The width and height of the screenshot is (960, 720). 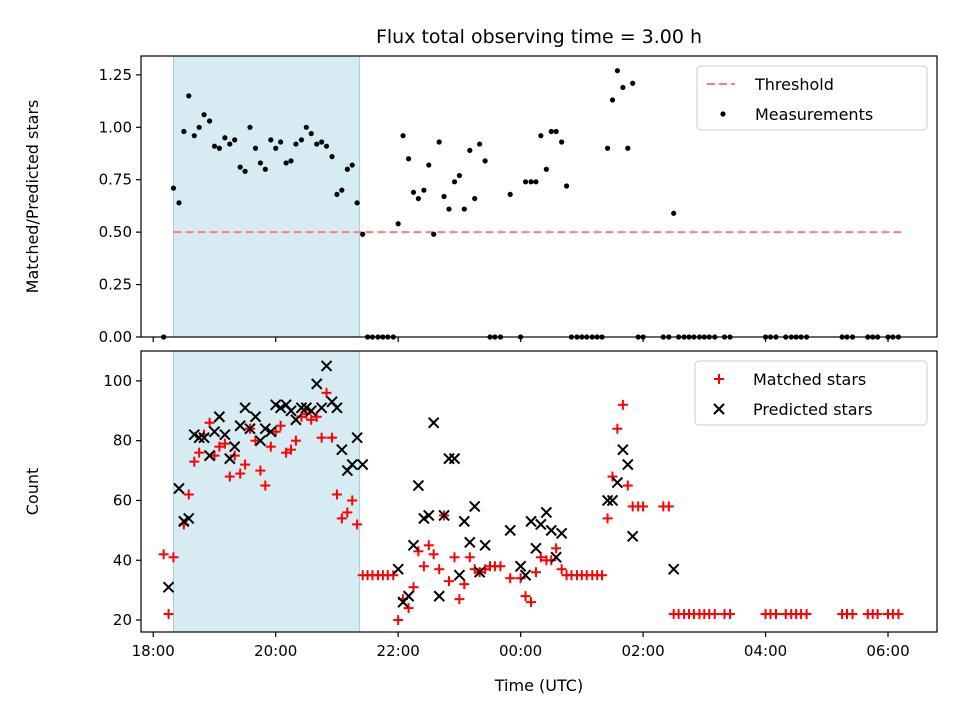 I want to click on chart-title: Flux total observing time = 3.00 h, so click(x=539, y=37).